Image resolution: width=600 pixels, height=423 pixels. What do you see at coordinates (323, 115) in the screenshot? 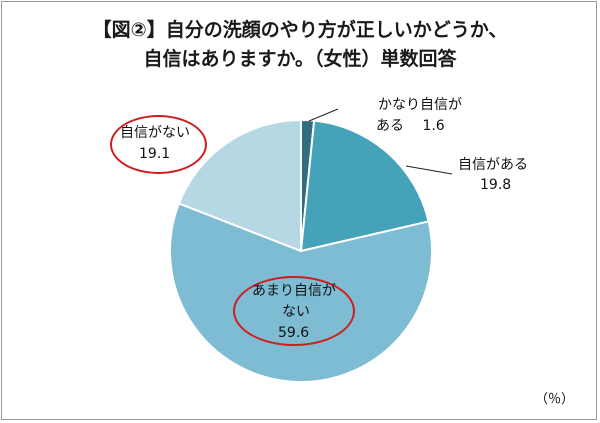
I see `leader-line-very-confident` at bounding box center [323, 115].